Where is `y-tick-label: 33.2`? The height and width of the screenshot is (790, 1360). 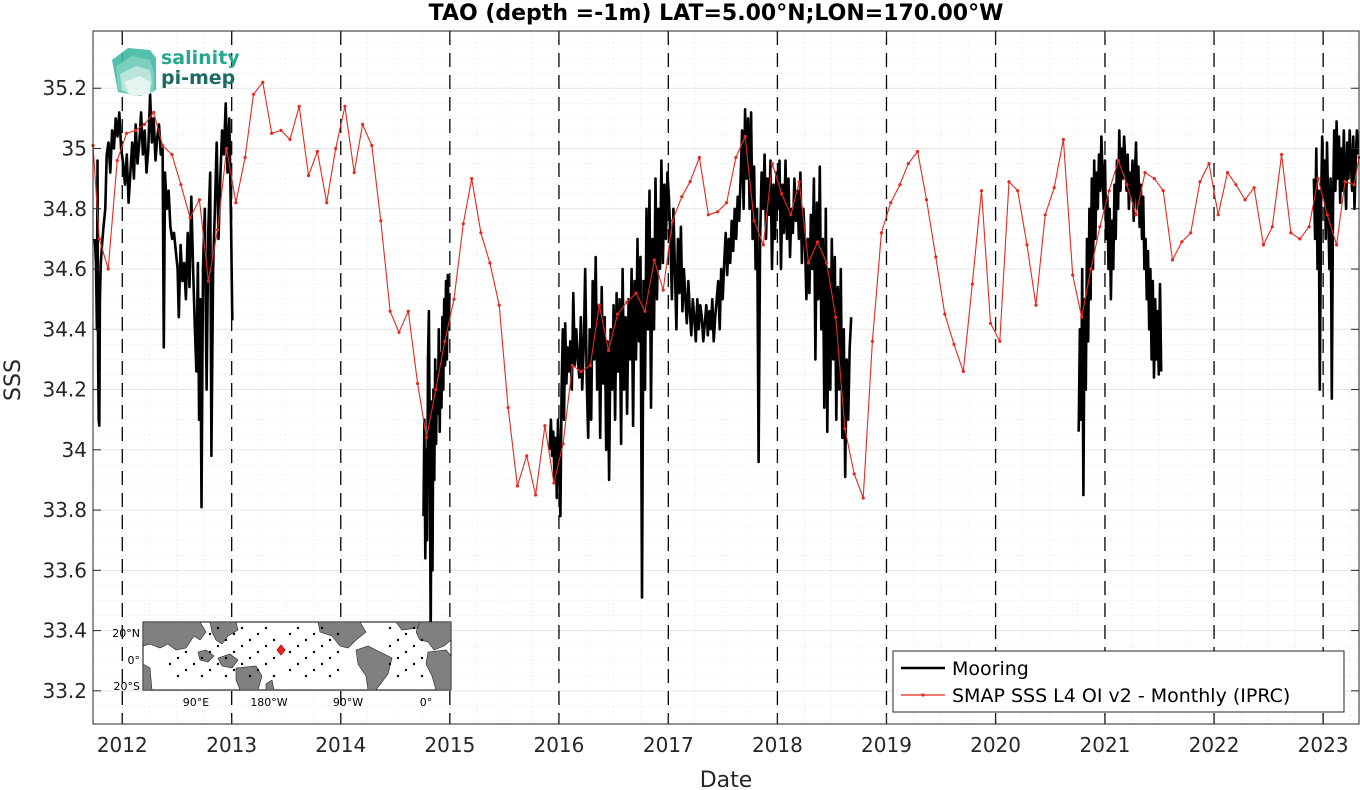
y-tick-label: 33.2 is located at coordinates (64, 691).